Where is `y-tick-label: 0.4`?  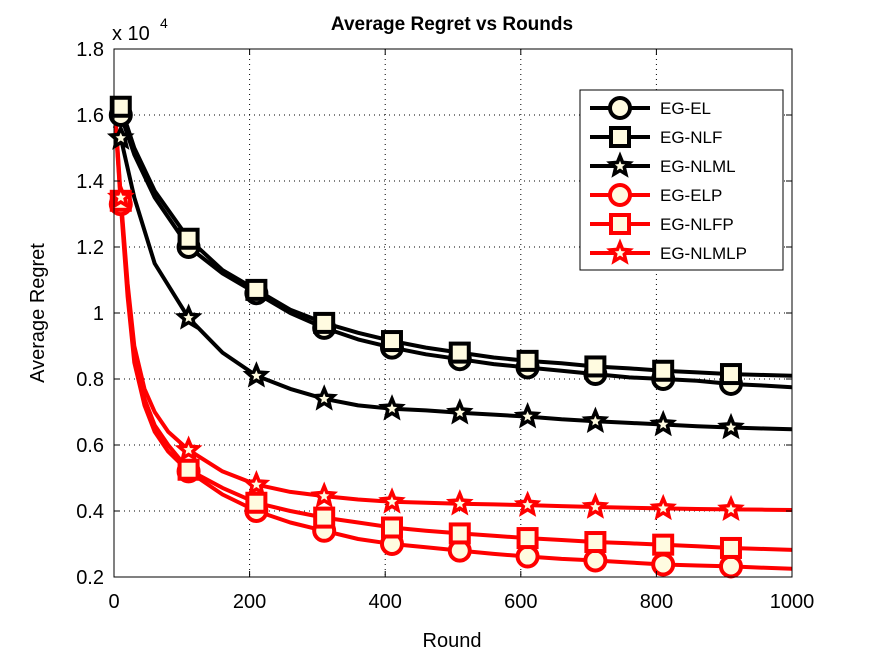
y-tick-label: 0.4 is located at coordinates (90, 512).